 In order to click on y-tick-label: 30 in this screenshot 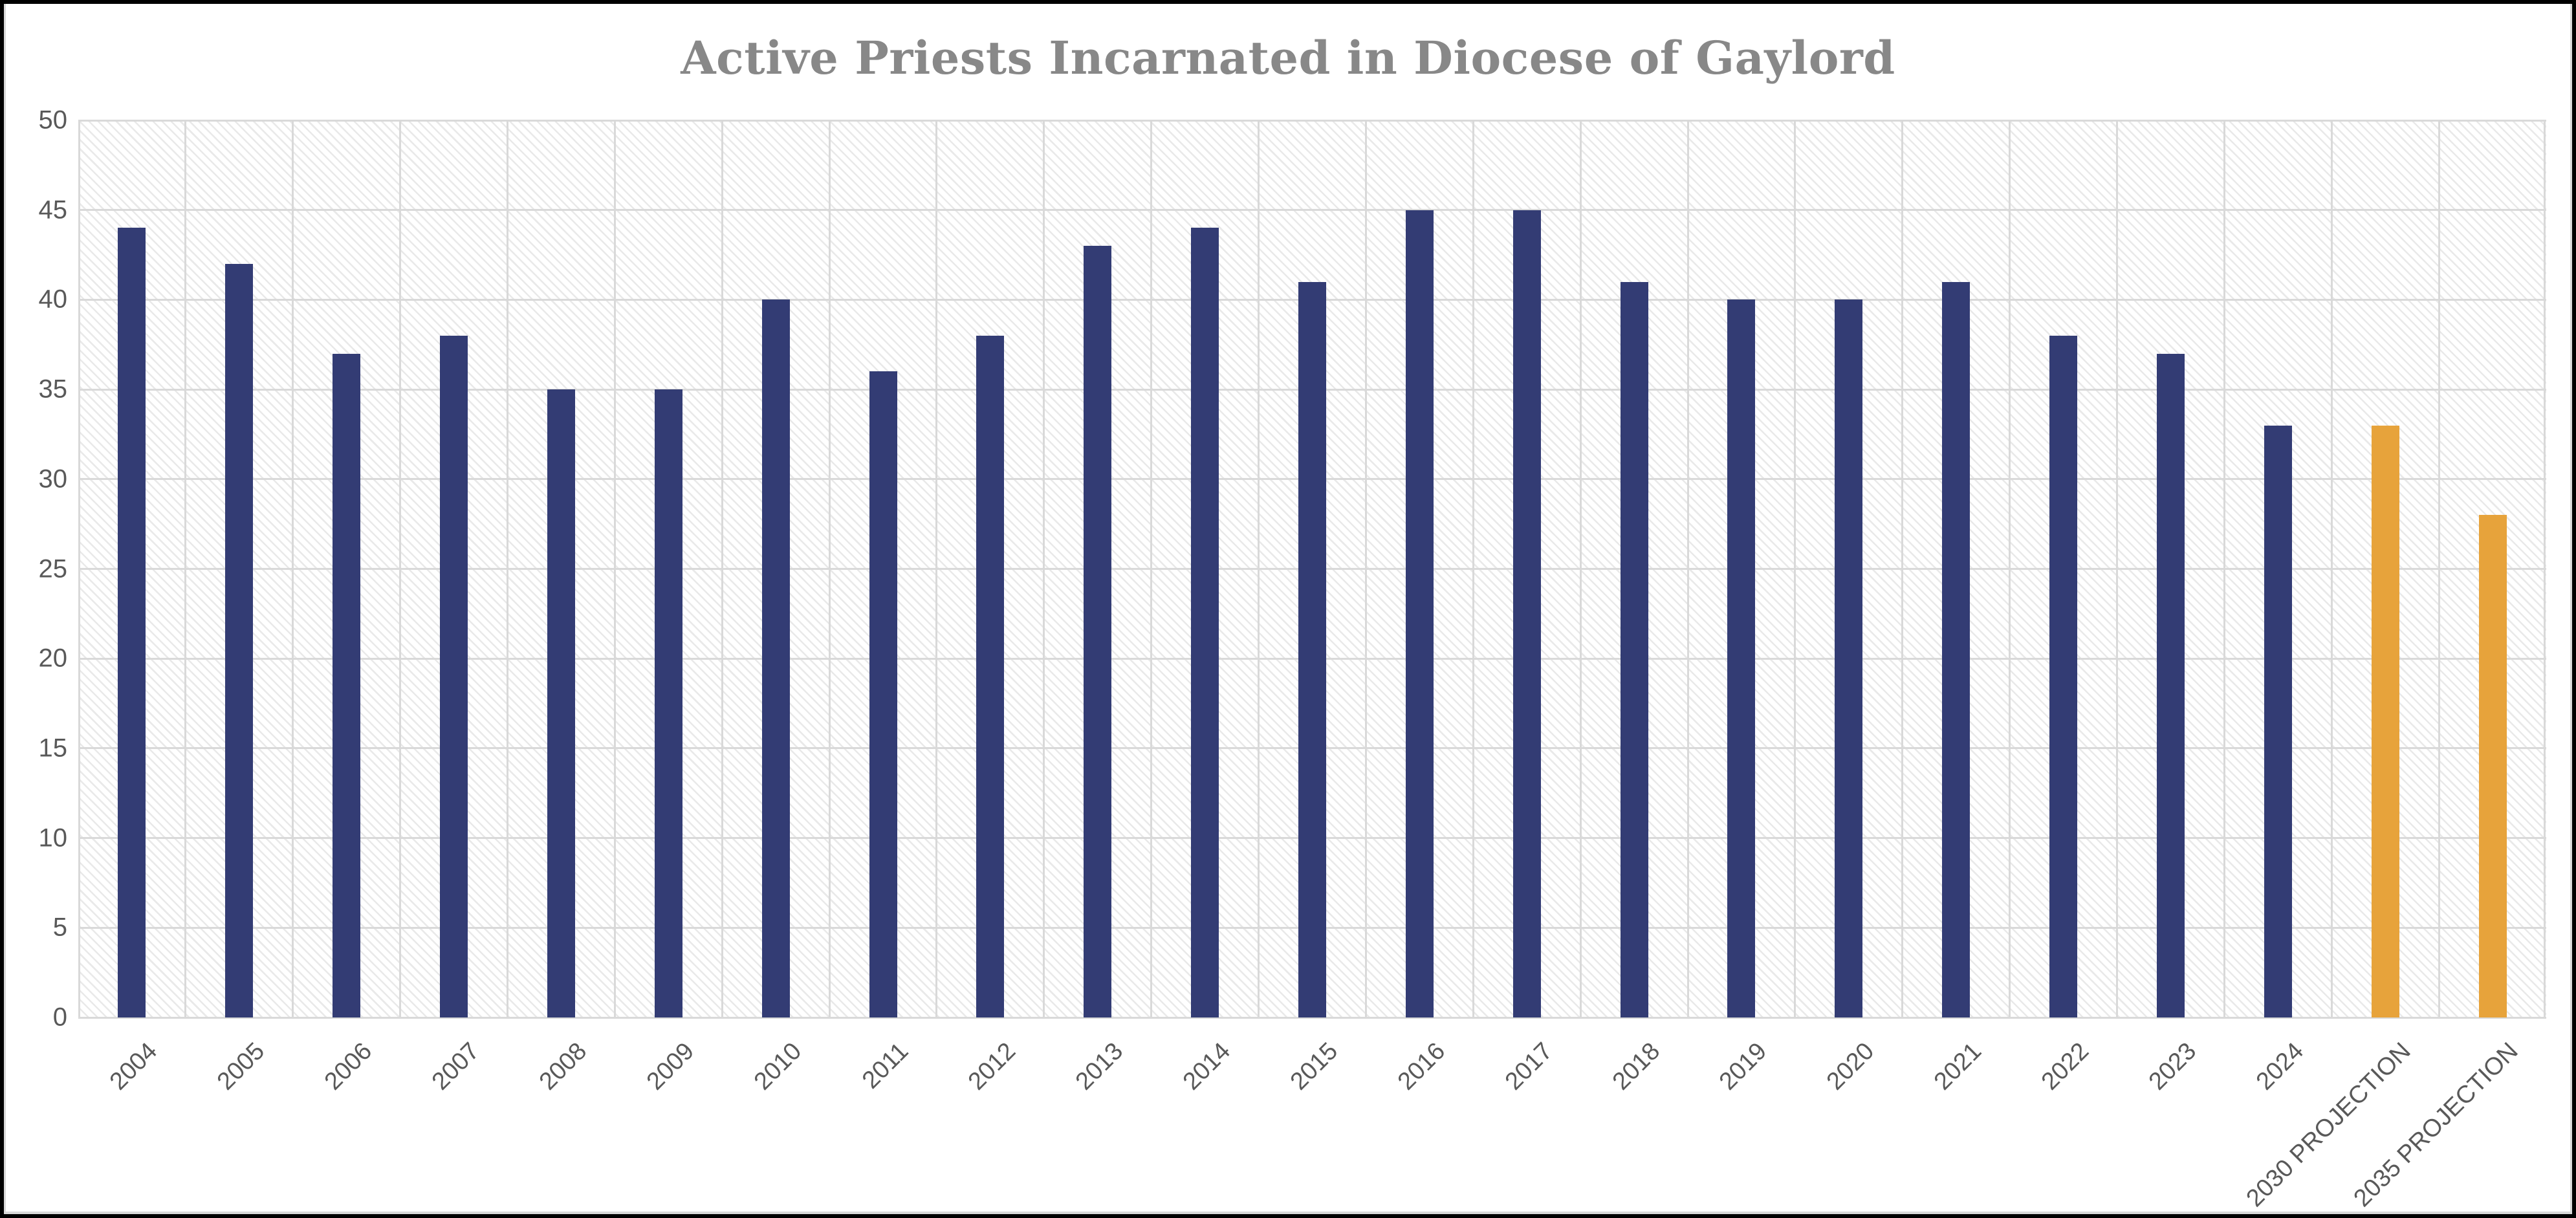, I will do `click(53, 479)`.